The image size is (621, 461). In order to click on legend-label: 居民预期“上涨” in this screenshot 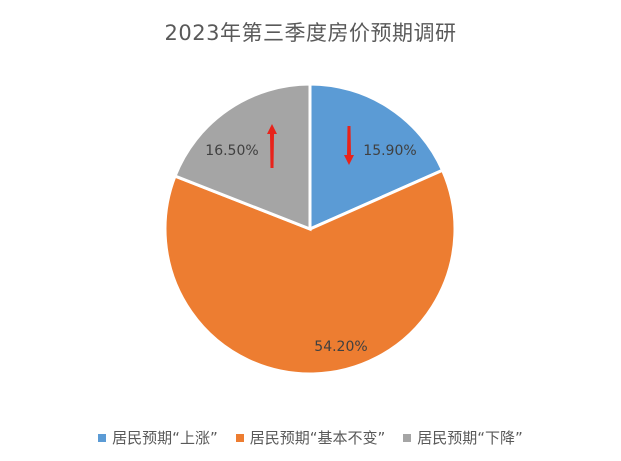, I will do `click(165, 438)`.